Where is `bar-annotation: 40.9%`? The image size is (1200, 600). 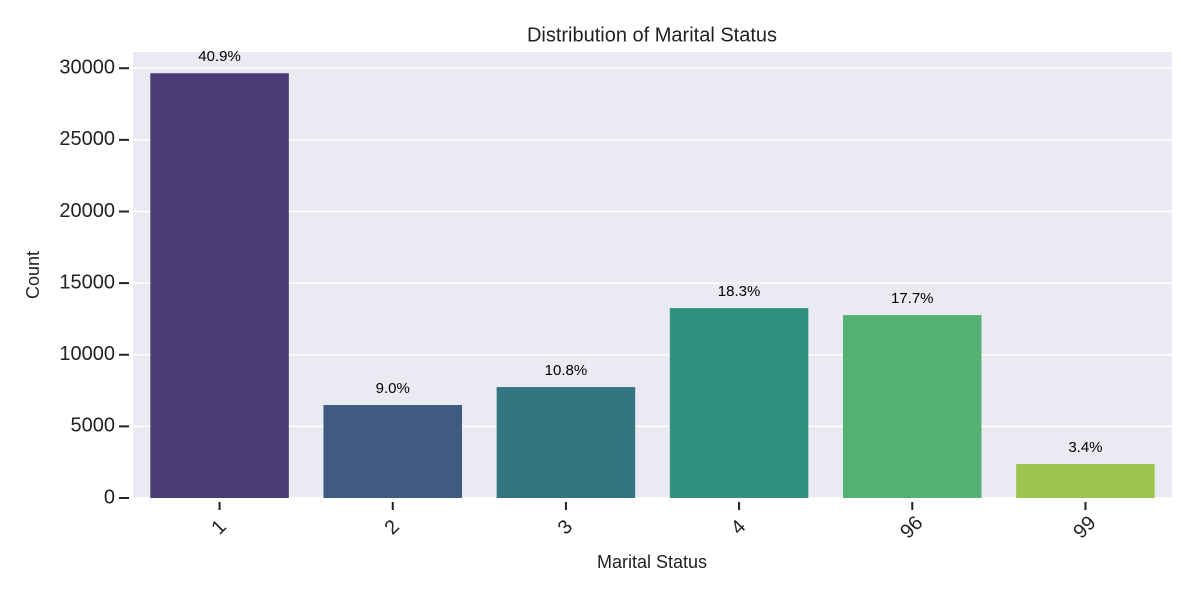
bar-annotation: 40.9% is located at coordinates (219, 56).